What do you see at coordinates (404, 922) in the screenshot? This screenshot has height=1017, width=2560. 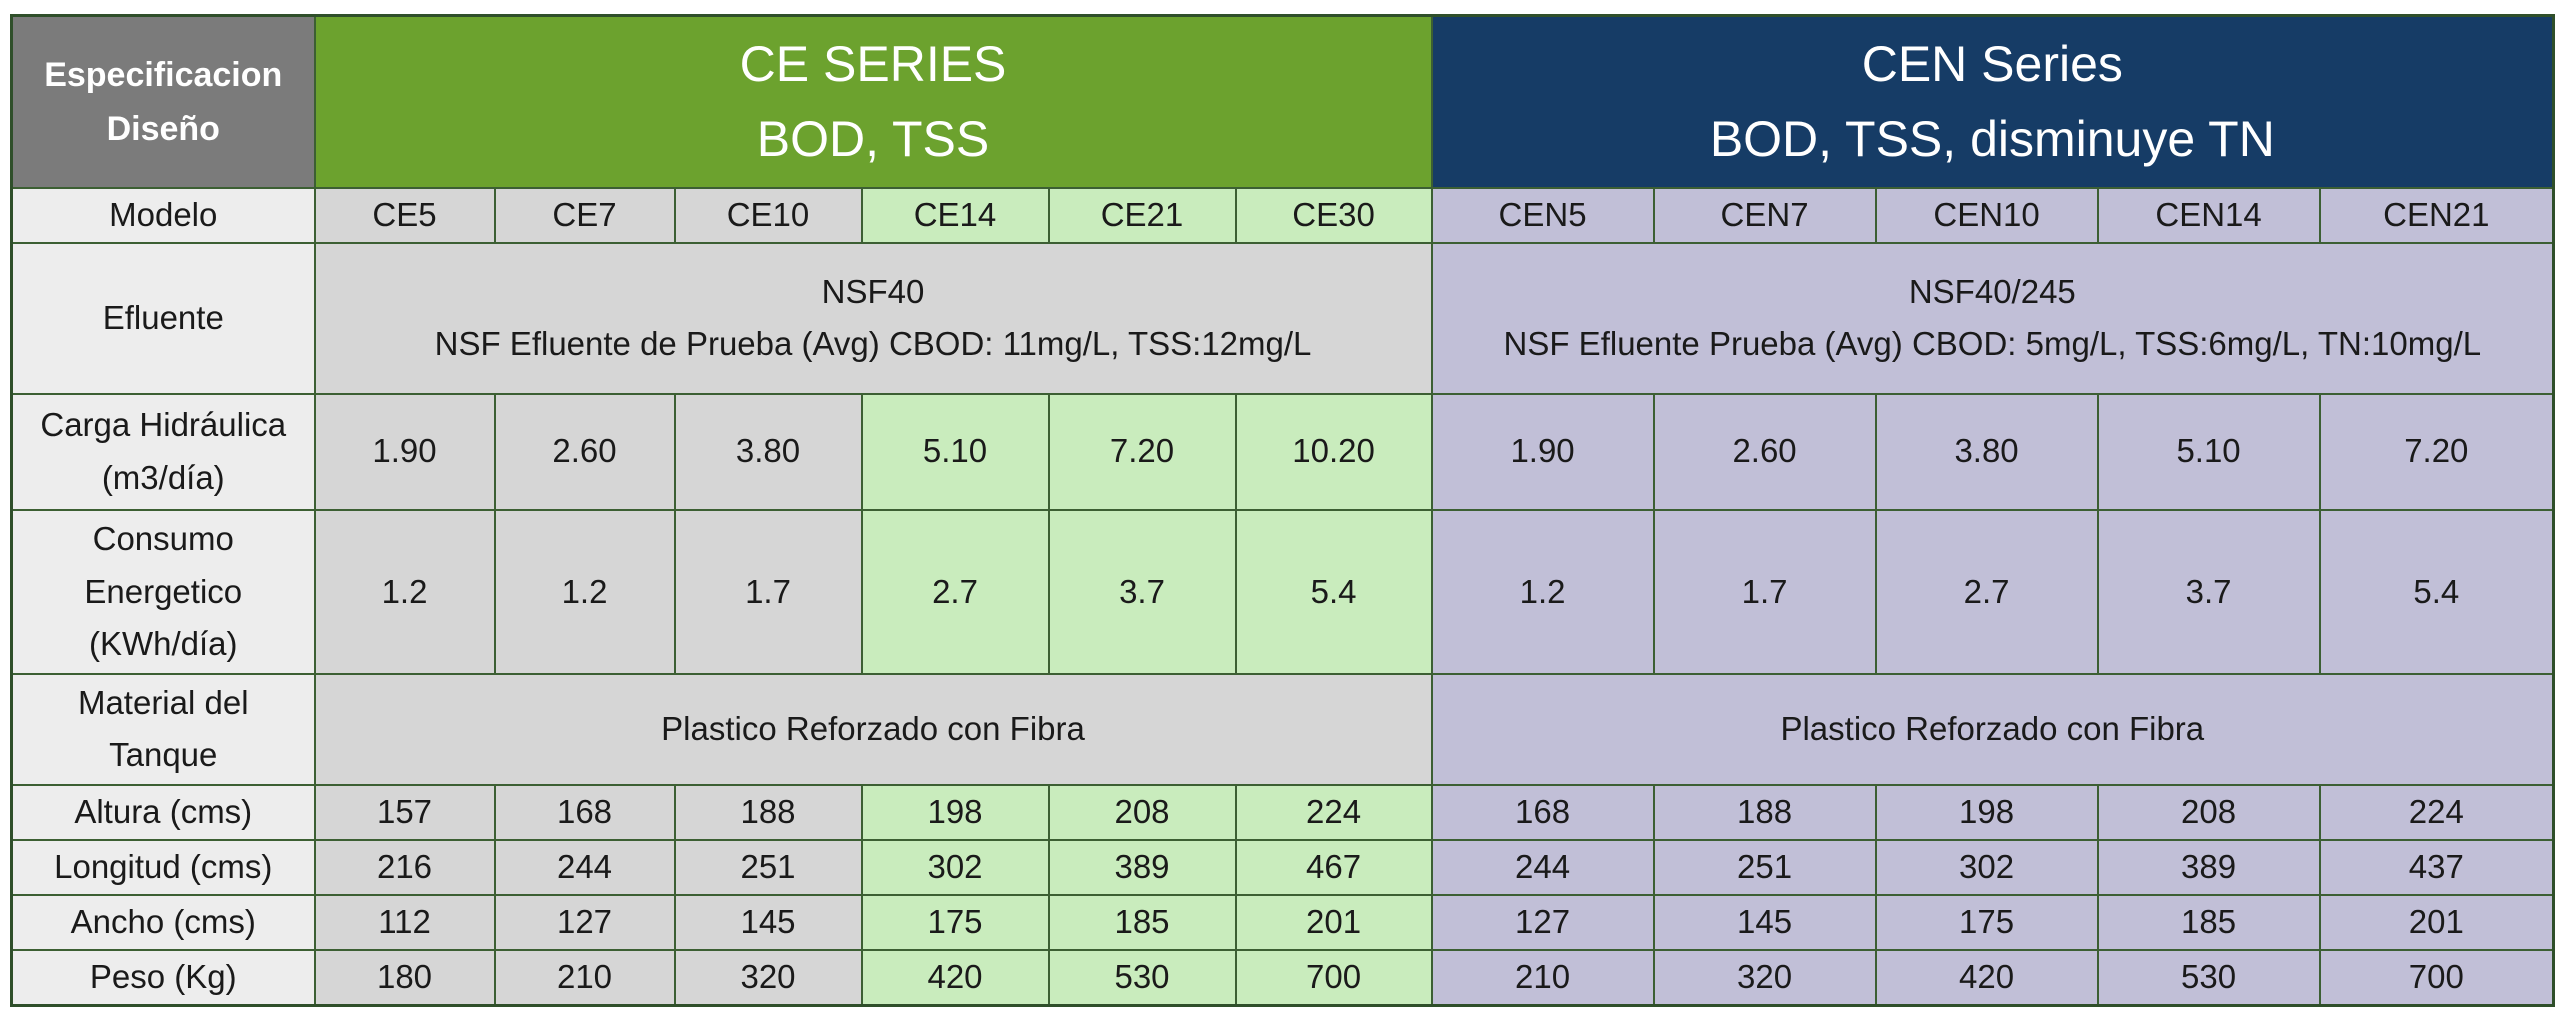 I see `ancho-cell: 112` at bounding box center [404, 922].